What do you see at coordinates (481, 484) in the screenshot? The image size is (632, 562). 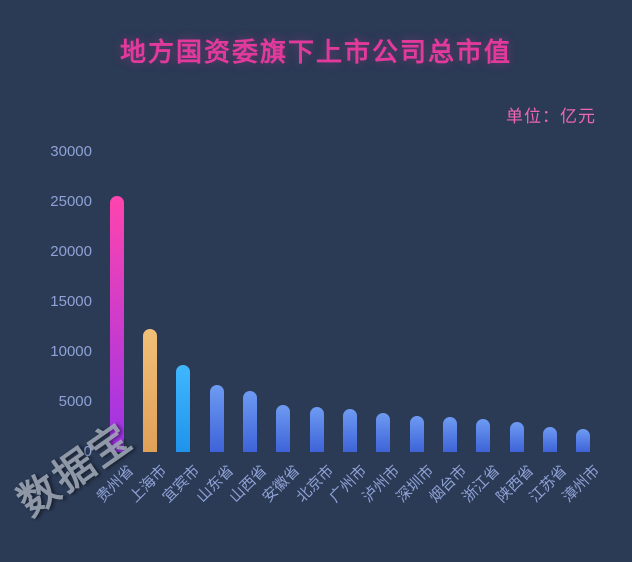 I see `x-axis-label: 浙江省` at bounding box center [481, 484].